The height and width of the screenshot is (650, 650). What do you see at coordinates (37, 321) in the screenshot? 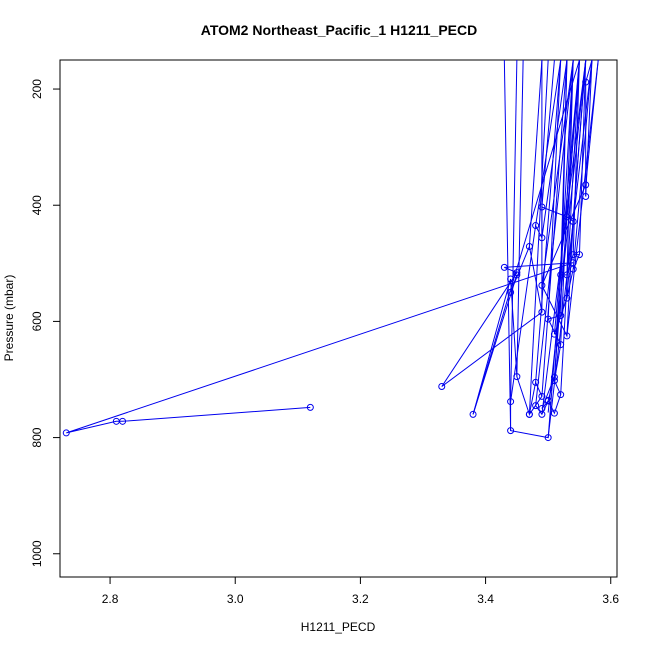
I see `y-tick-label: 600` at bounding box center [37, 321].